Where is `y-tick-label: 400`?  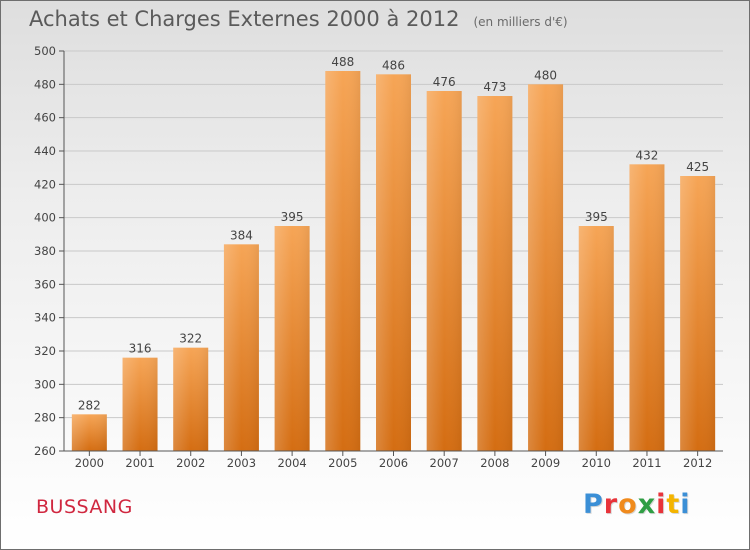
y-tick-label: 400 is located at coordinates (45, 218).